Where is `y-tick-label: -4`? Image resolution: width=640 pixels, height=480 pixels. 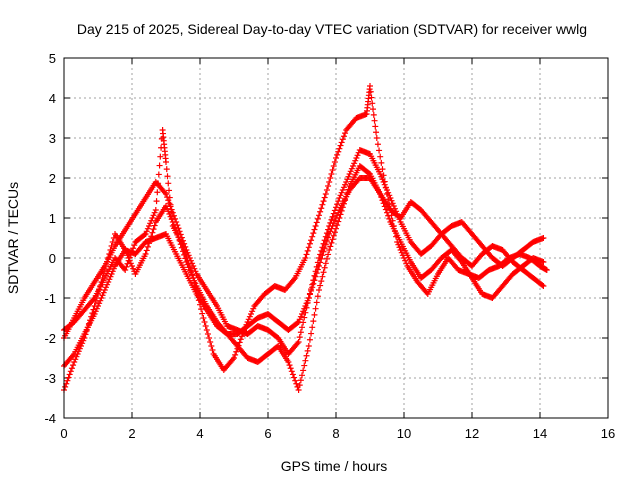
y-tick-label: -4 is located at coordinates (50, 418).